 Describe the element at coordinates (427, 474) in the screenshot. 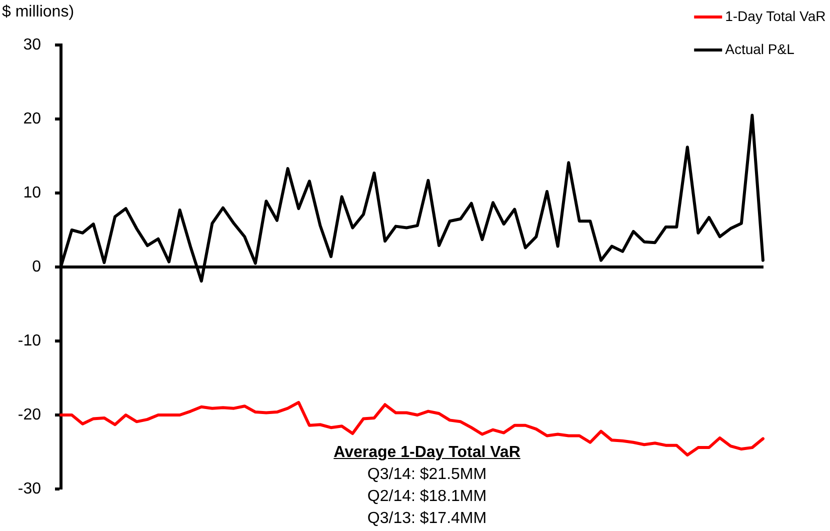

I see `annotation: Q3/14: $21.5MM` at that location.